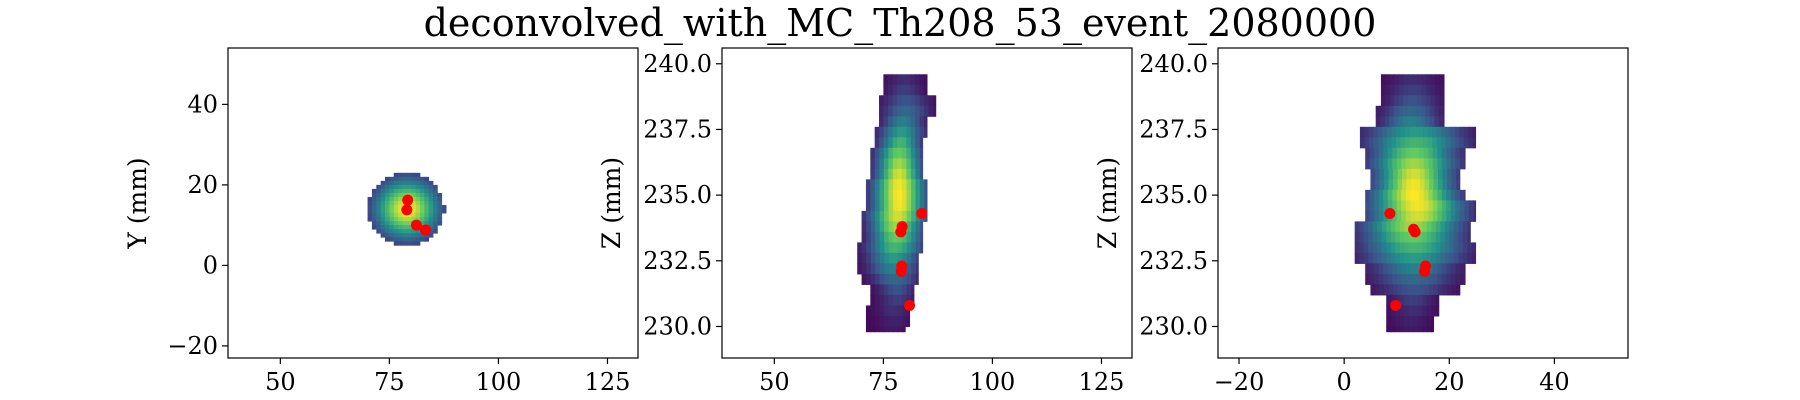  What do you see at coordinates (1554, 382) in the screenshot?
I see `x-tick-label: 40` at bounding box center [1554, 382].